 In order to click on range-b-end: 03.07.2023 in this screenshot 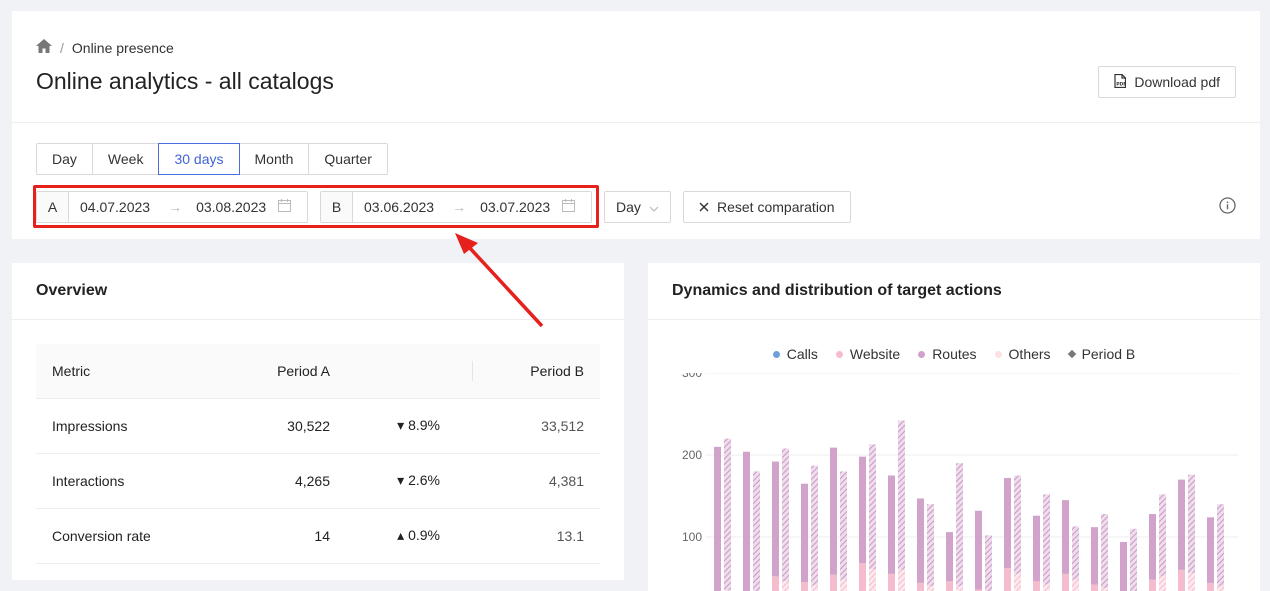, I will do `click(515, 207)`.